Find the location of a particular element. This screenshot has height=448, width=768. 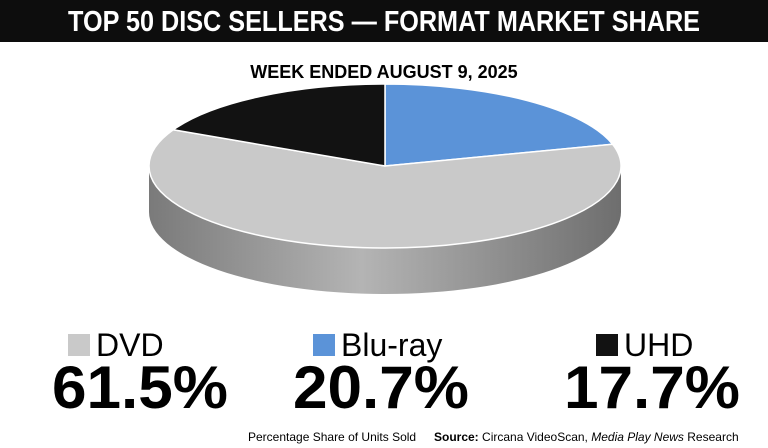

note: Percentage Share of Units Sold is located at coordinates (332, 437).